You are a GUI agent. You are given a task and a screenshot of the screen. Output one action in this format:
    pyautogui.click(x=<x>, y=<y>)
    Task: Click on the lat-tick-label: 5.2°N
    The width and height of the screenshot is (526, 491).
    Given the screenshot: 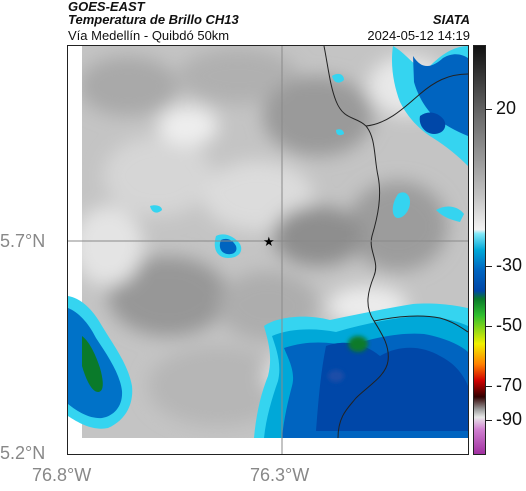 What is the action you would take?
    pyautogui.click(x=23, y=453)
    